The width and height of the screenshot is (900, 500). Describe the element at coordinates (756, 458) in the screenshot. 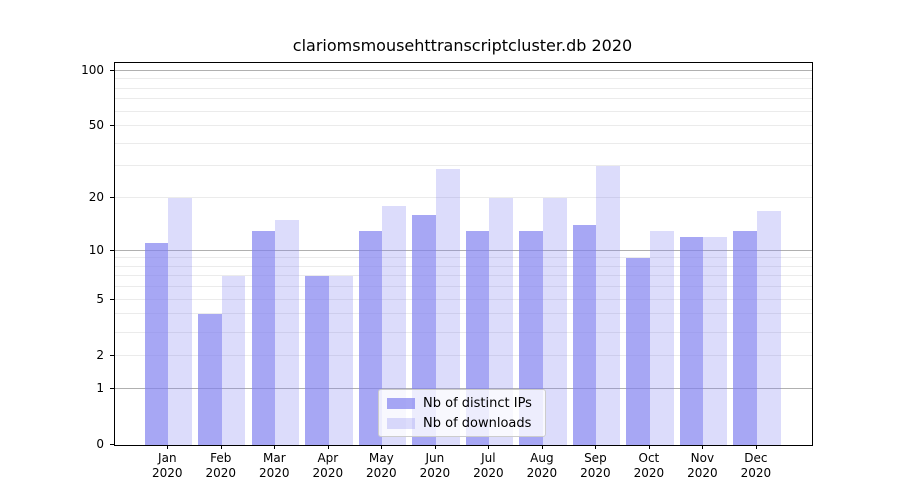

I see `x-tick-month: Dec` at that location.